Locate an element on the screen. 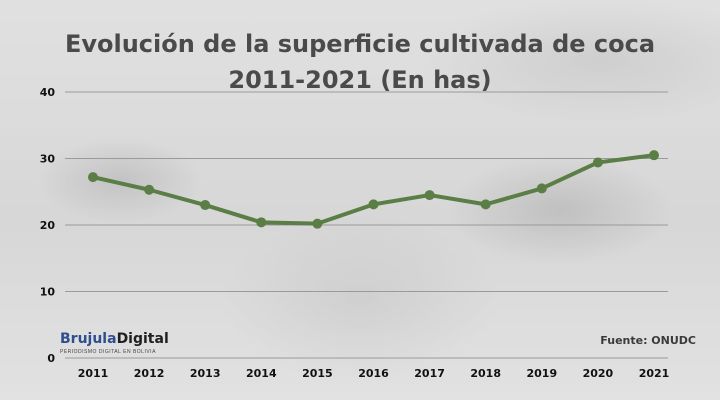  brand-logo: BrujulaDigital is located at coordinates (114, 339).